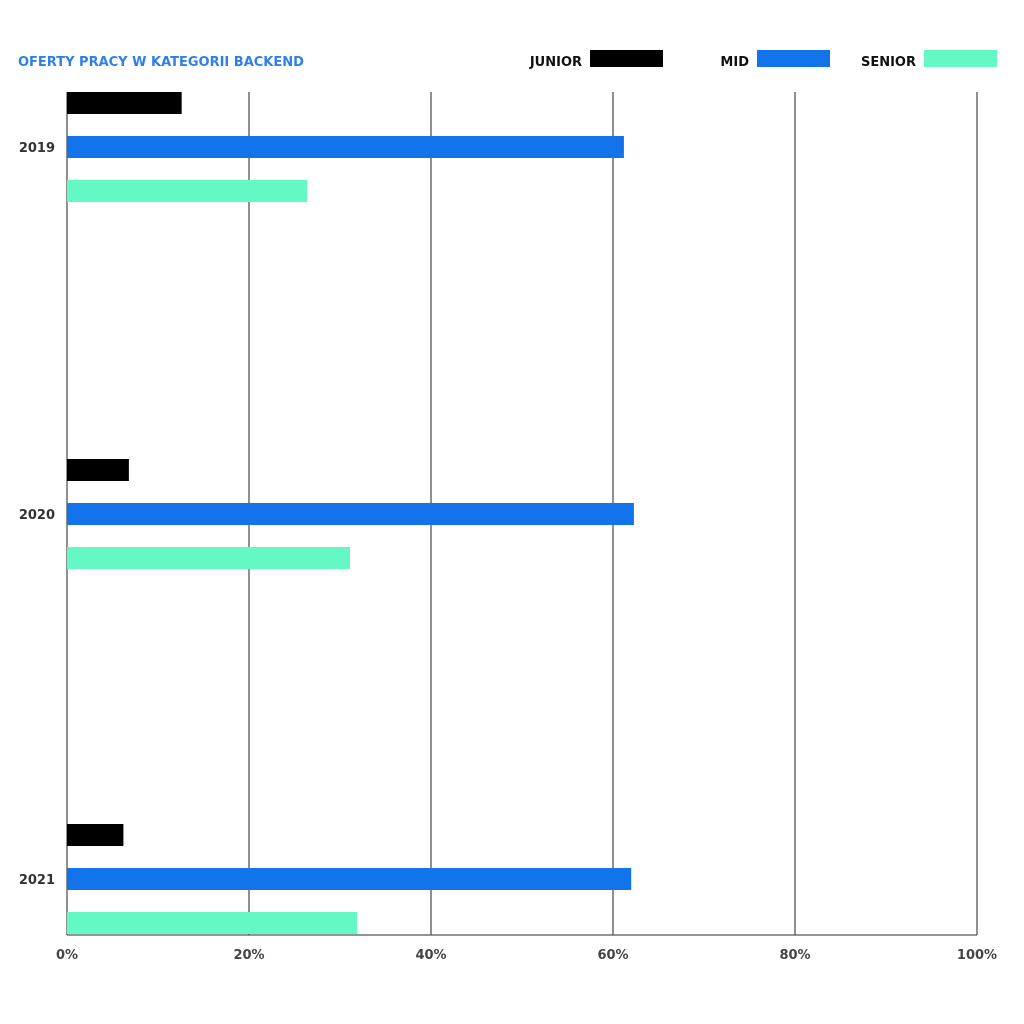  Describe the element at coordinates (248, 955) in the screenshot. I see `x-tick-label: 20%` at that location.